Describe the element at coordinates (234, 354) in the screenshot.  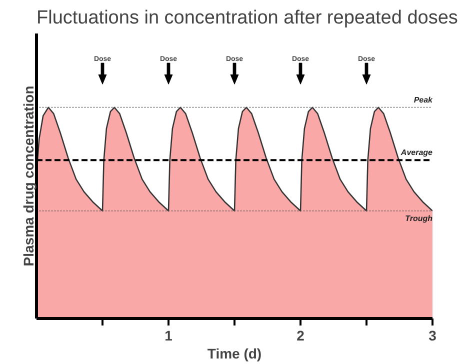
I see `x-axis-title: Time (d)` at that location.